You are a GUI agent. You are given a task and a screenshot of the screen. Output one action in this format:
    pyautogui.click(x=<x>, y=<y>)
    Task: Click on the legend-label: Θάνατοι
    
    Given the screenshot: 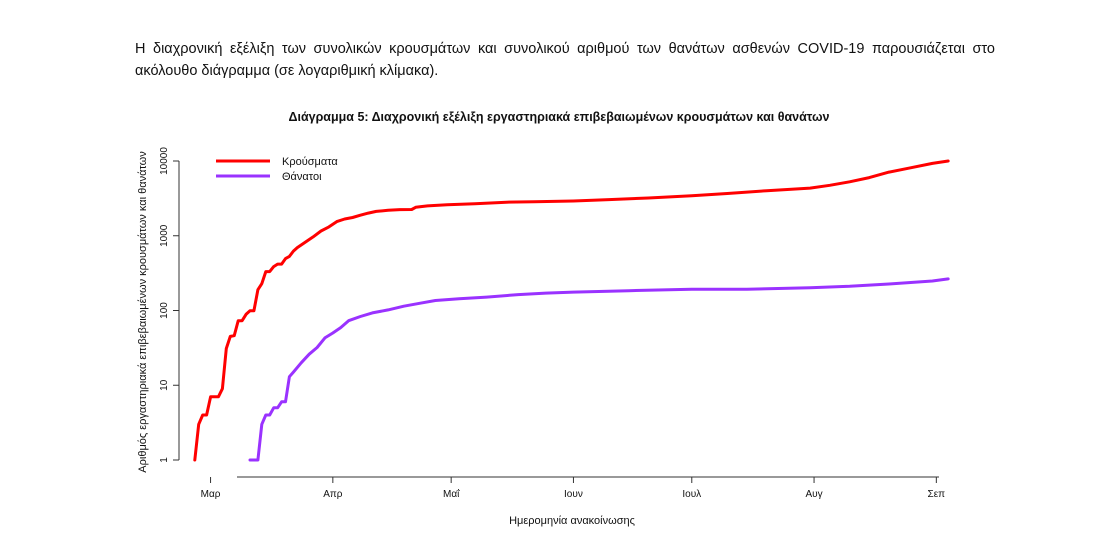 What is the action you would take?
    pyautogui.click(x=302, y=177)
    